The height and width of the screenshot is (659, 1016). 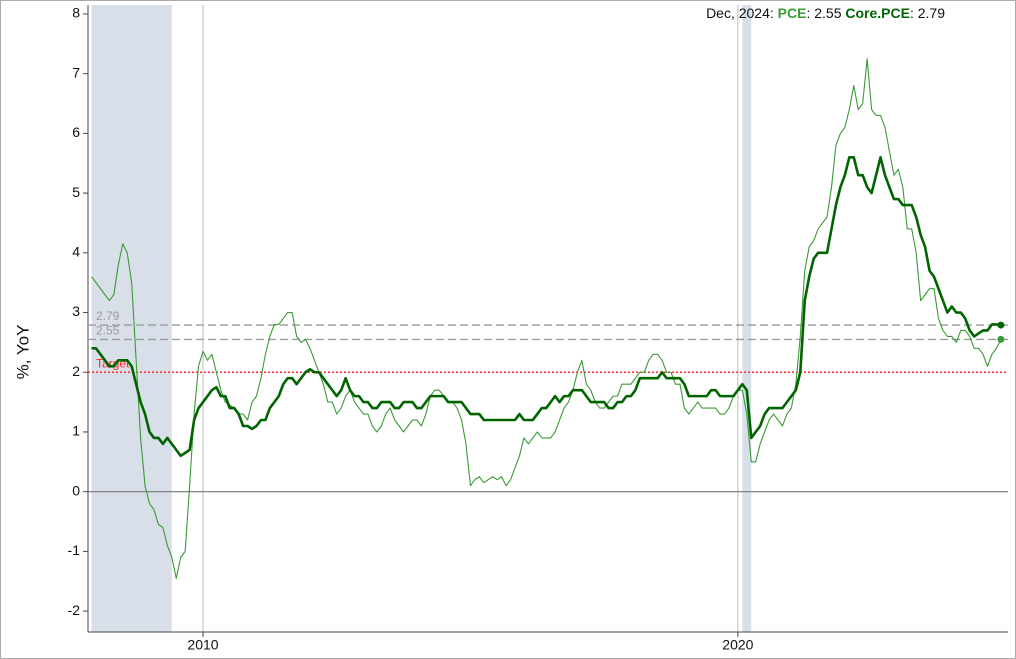 What do you see at coordinates (738, 13) in the screenshot?
I see `annotation-date: Dec, 2024` at bounding box center [738, 13].